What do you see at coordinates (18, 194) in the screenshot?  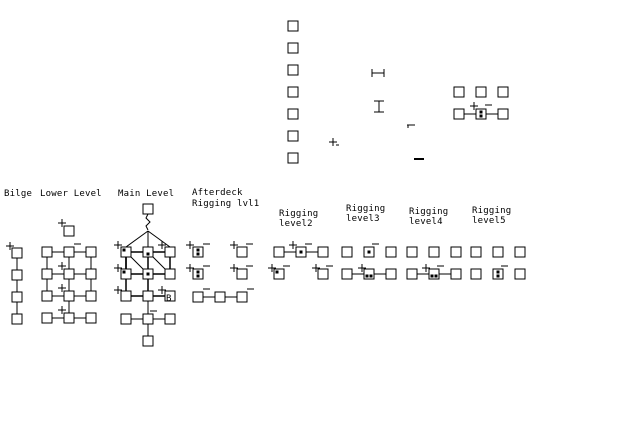 I see `label-bilge: Bilge` at bounding box center [18, 194].